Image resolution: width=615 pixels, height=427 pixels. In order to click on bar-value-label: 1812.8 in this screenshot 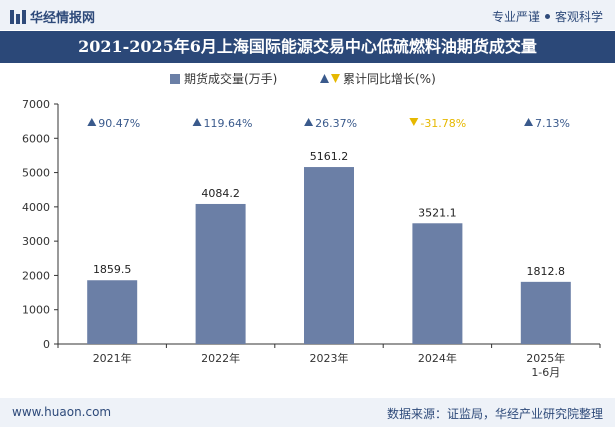, I will do `click(546, 271)`.